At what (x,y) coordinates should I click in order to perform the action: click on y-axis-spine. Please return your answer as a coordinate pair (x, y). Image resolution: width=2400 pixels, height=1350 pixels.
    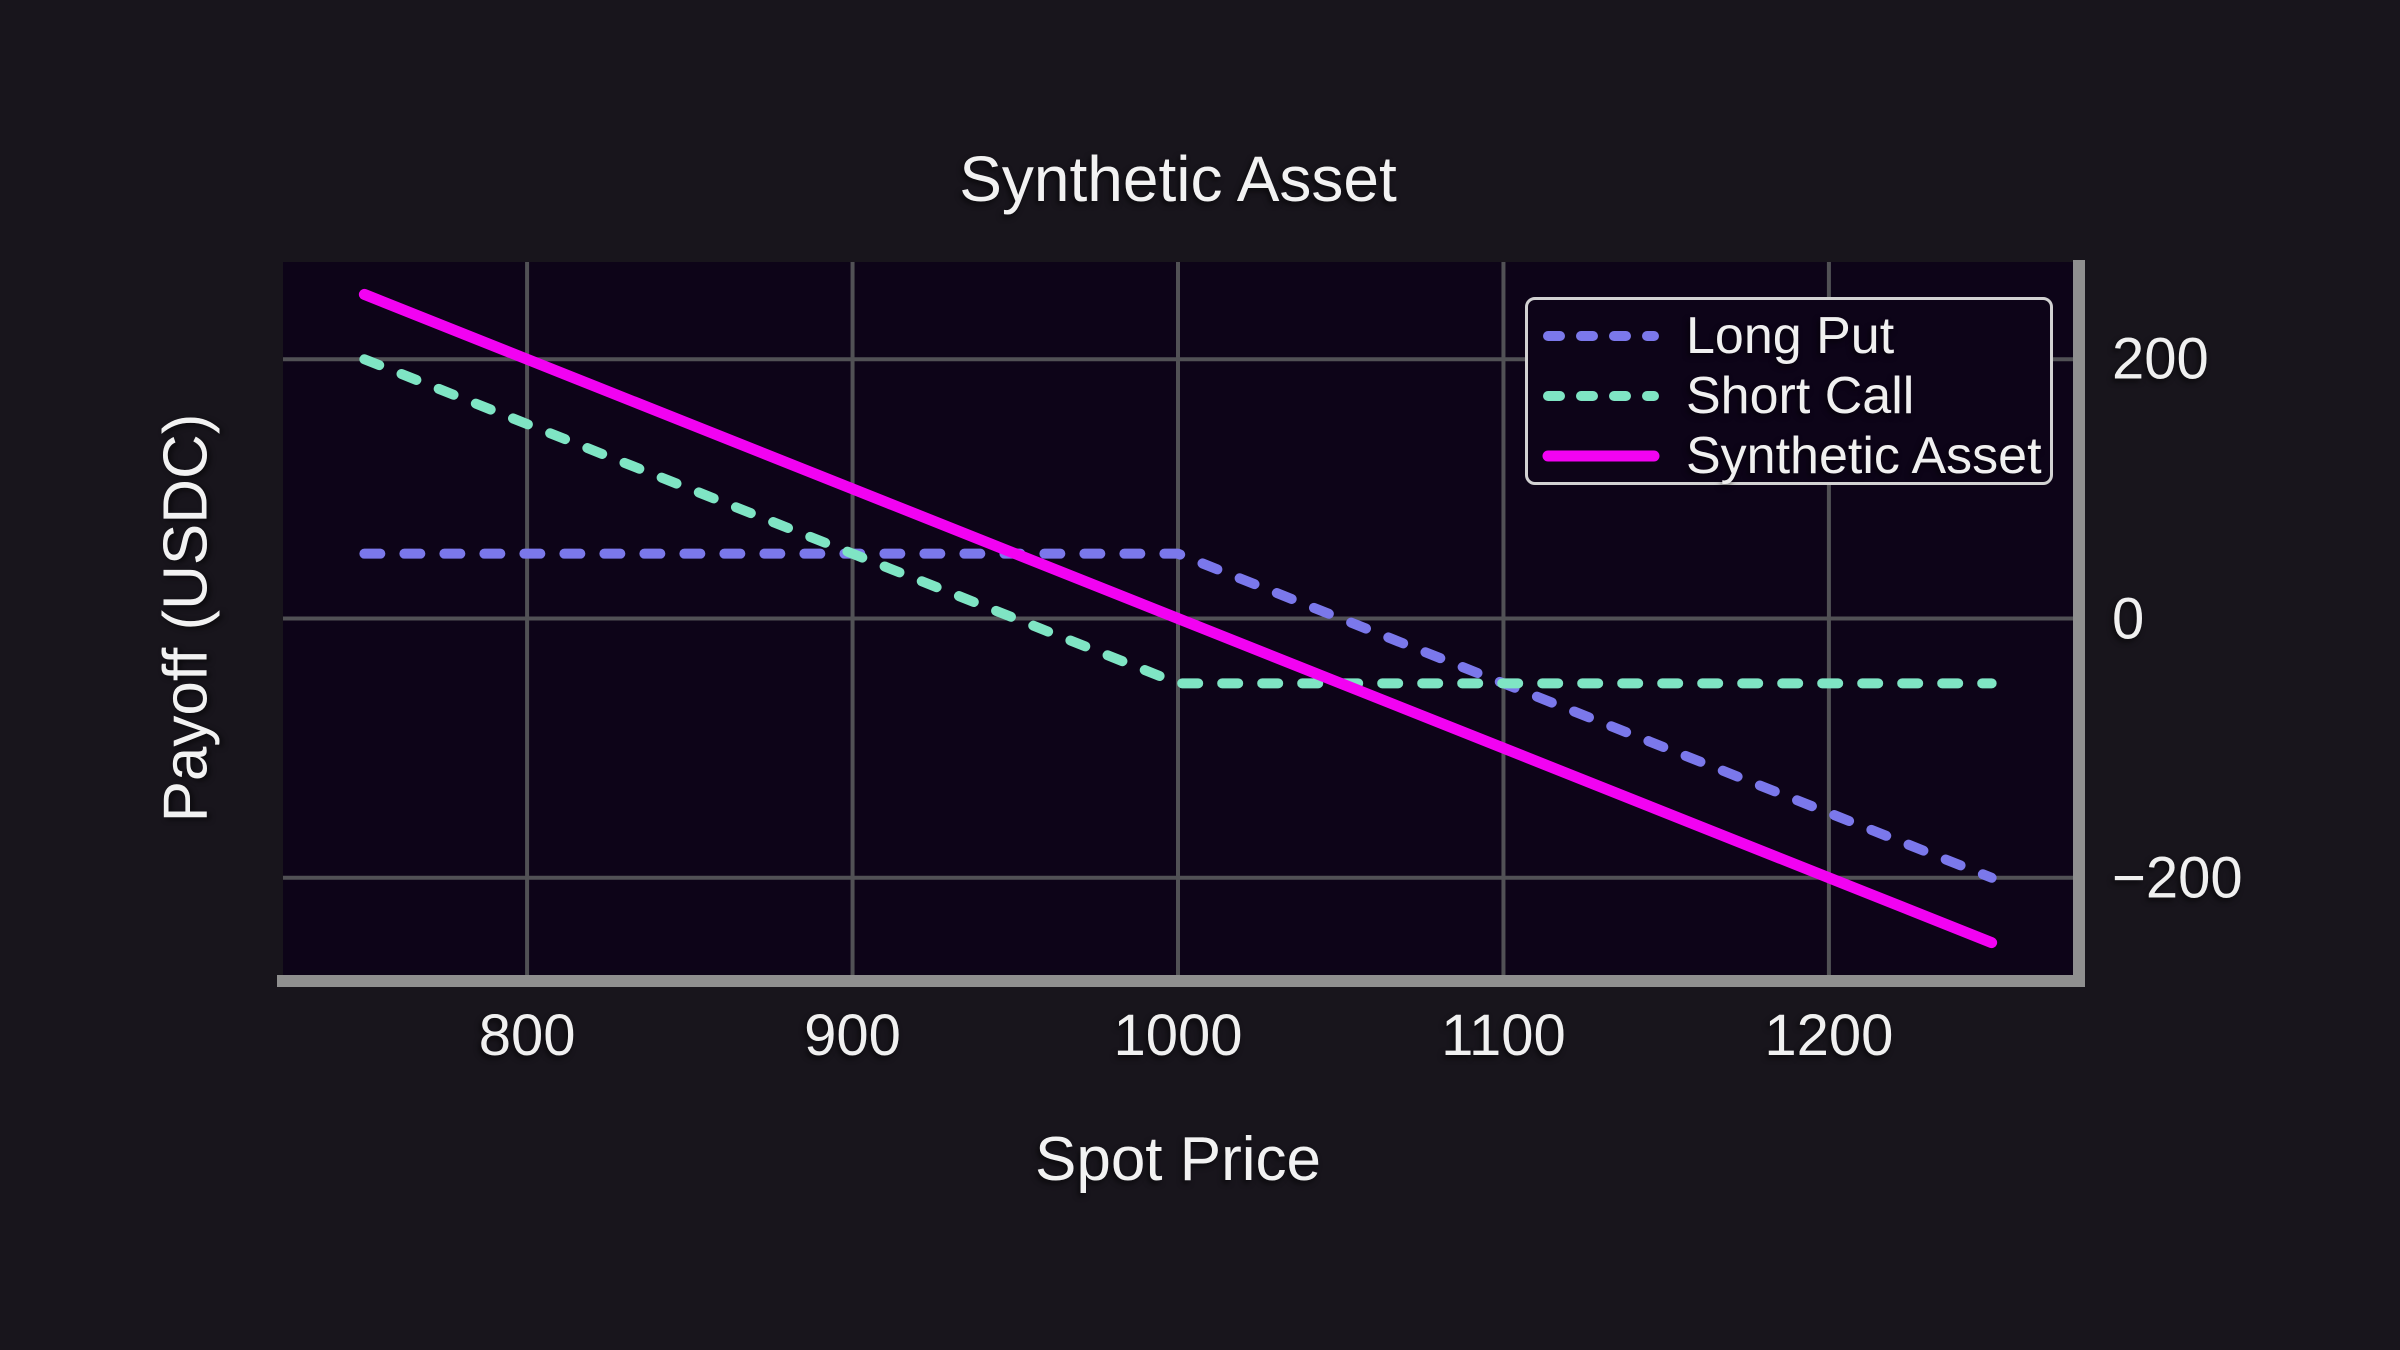
    Looking at the image, I should click on (2079, 623).